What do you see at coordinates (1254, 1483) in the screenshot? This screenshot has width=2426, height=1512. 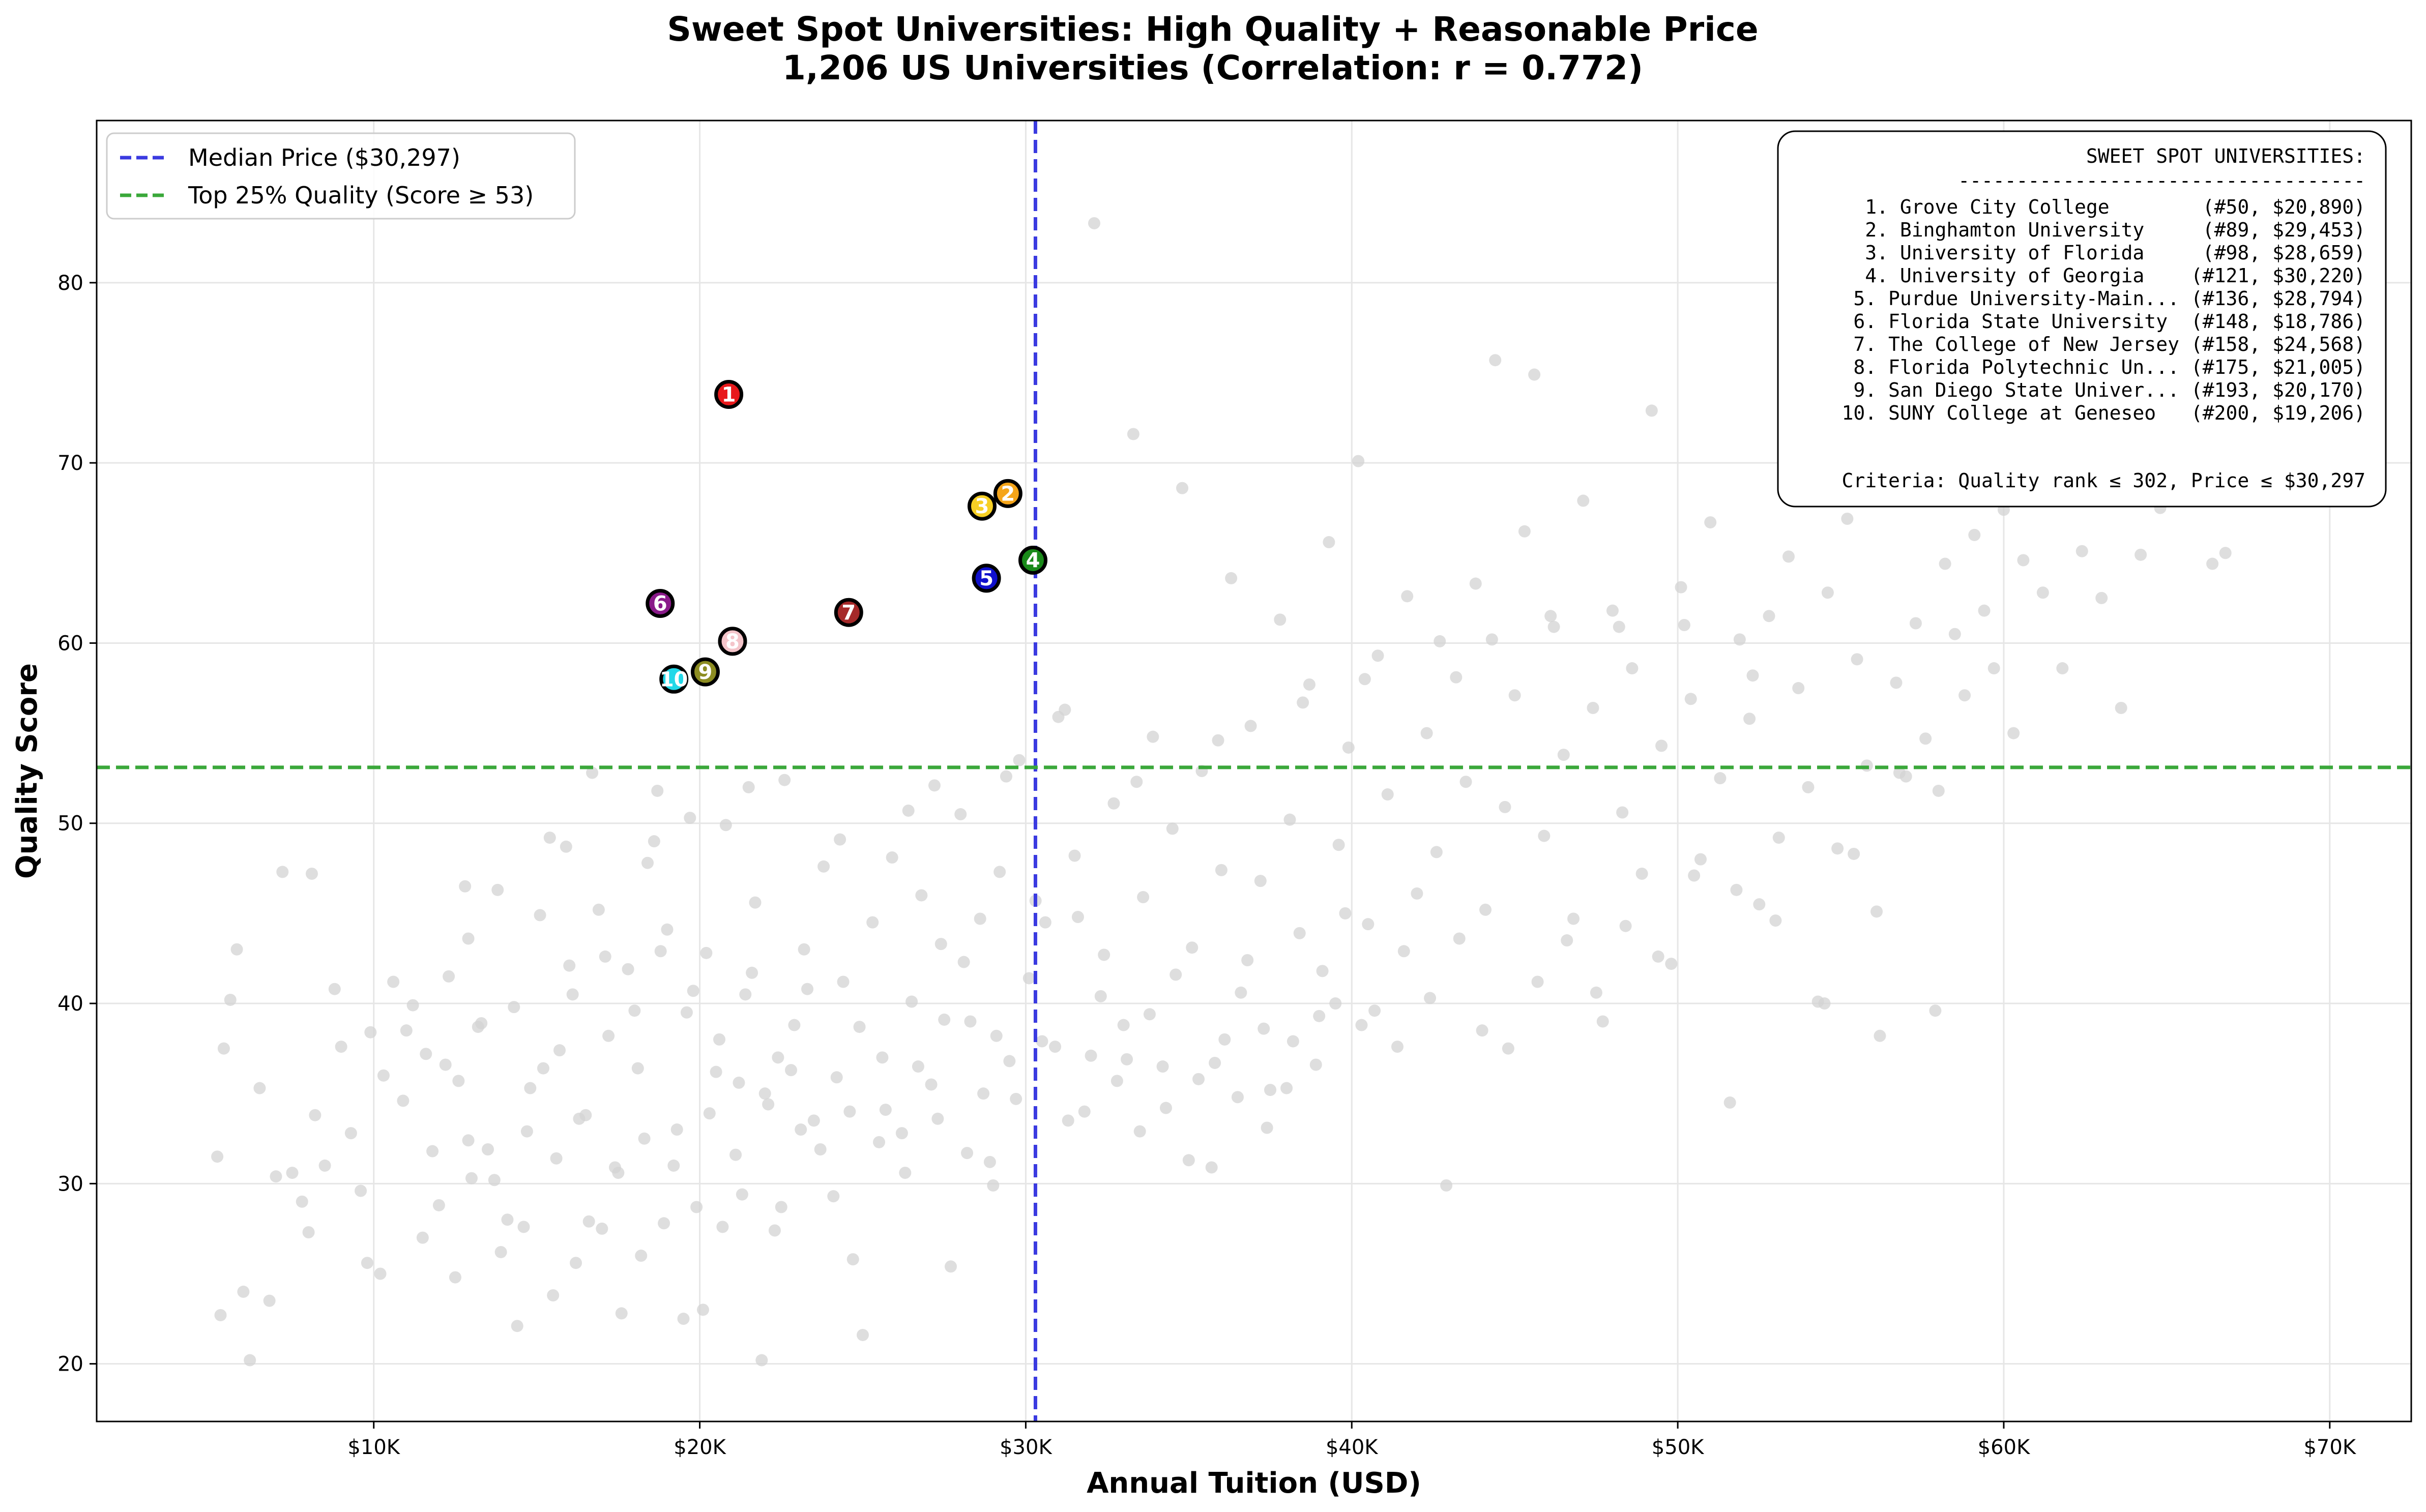 I see `x-axis-label: Annual Tuition (USD)` at bounding box center [1254, 1483].